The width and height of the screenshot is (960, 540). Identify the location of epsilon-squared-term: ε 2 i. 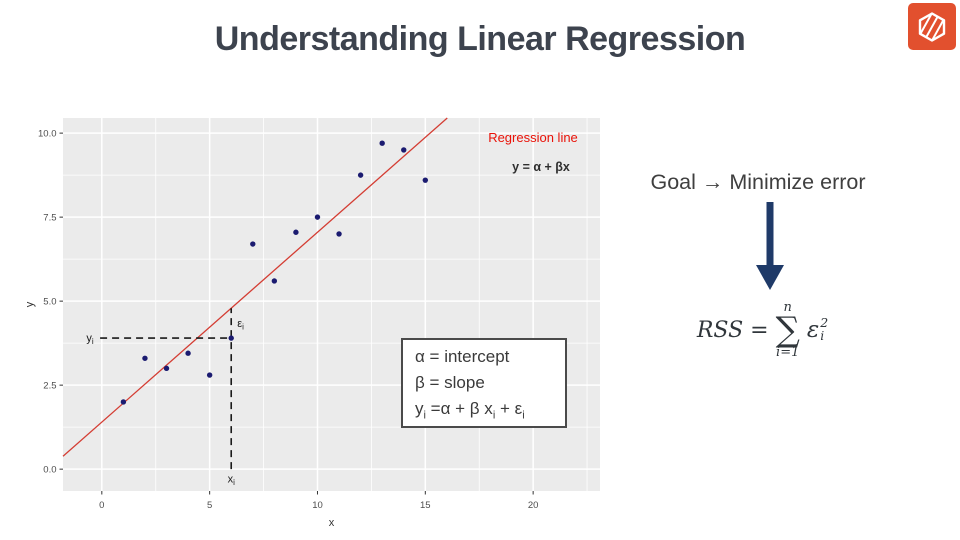
(817, 329).